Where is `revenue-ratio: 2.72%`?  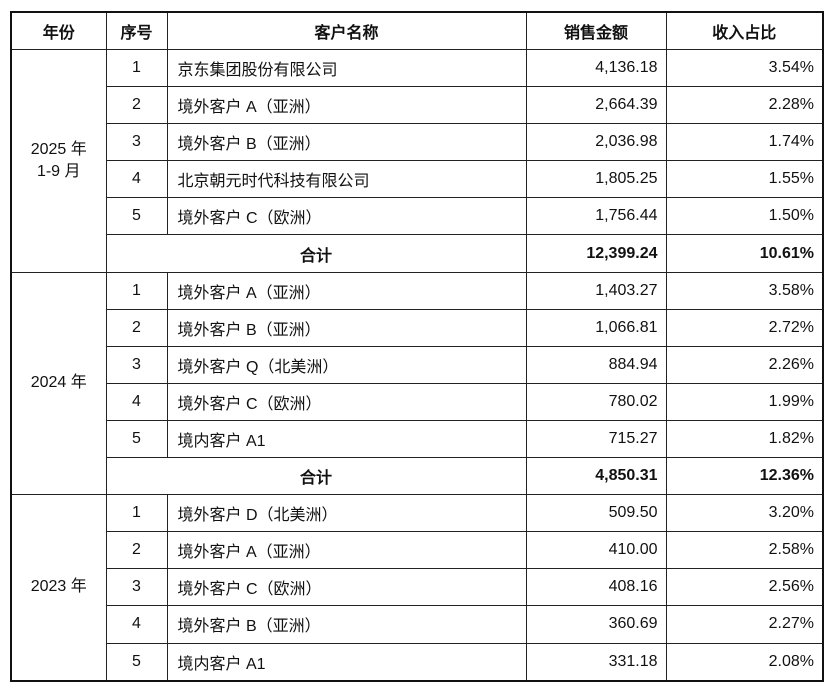
revenue-ratio: 2.72% is located at coordinates (744, 327).